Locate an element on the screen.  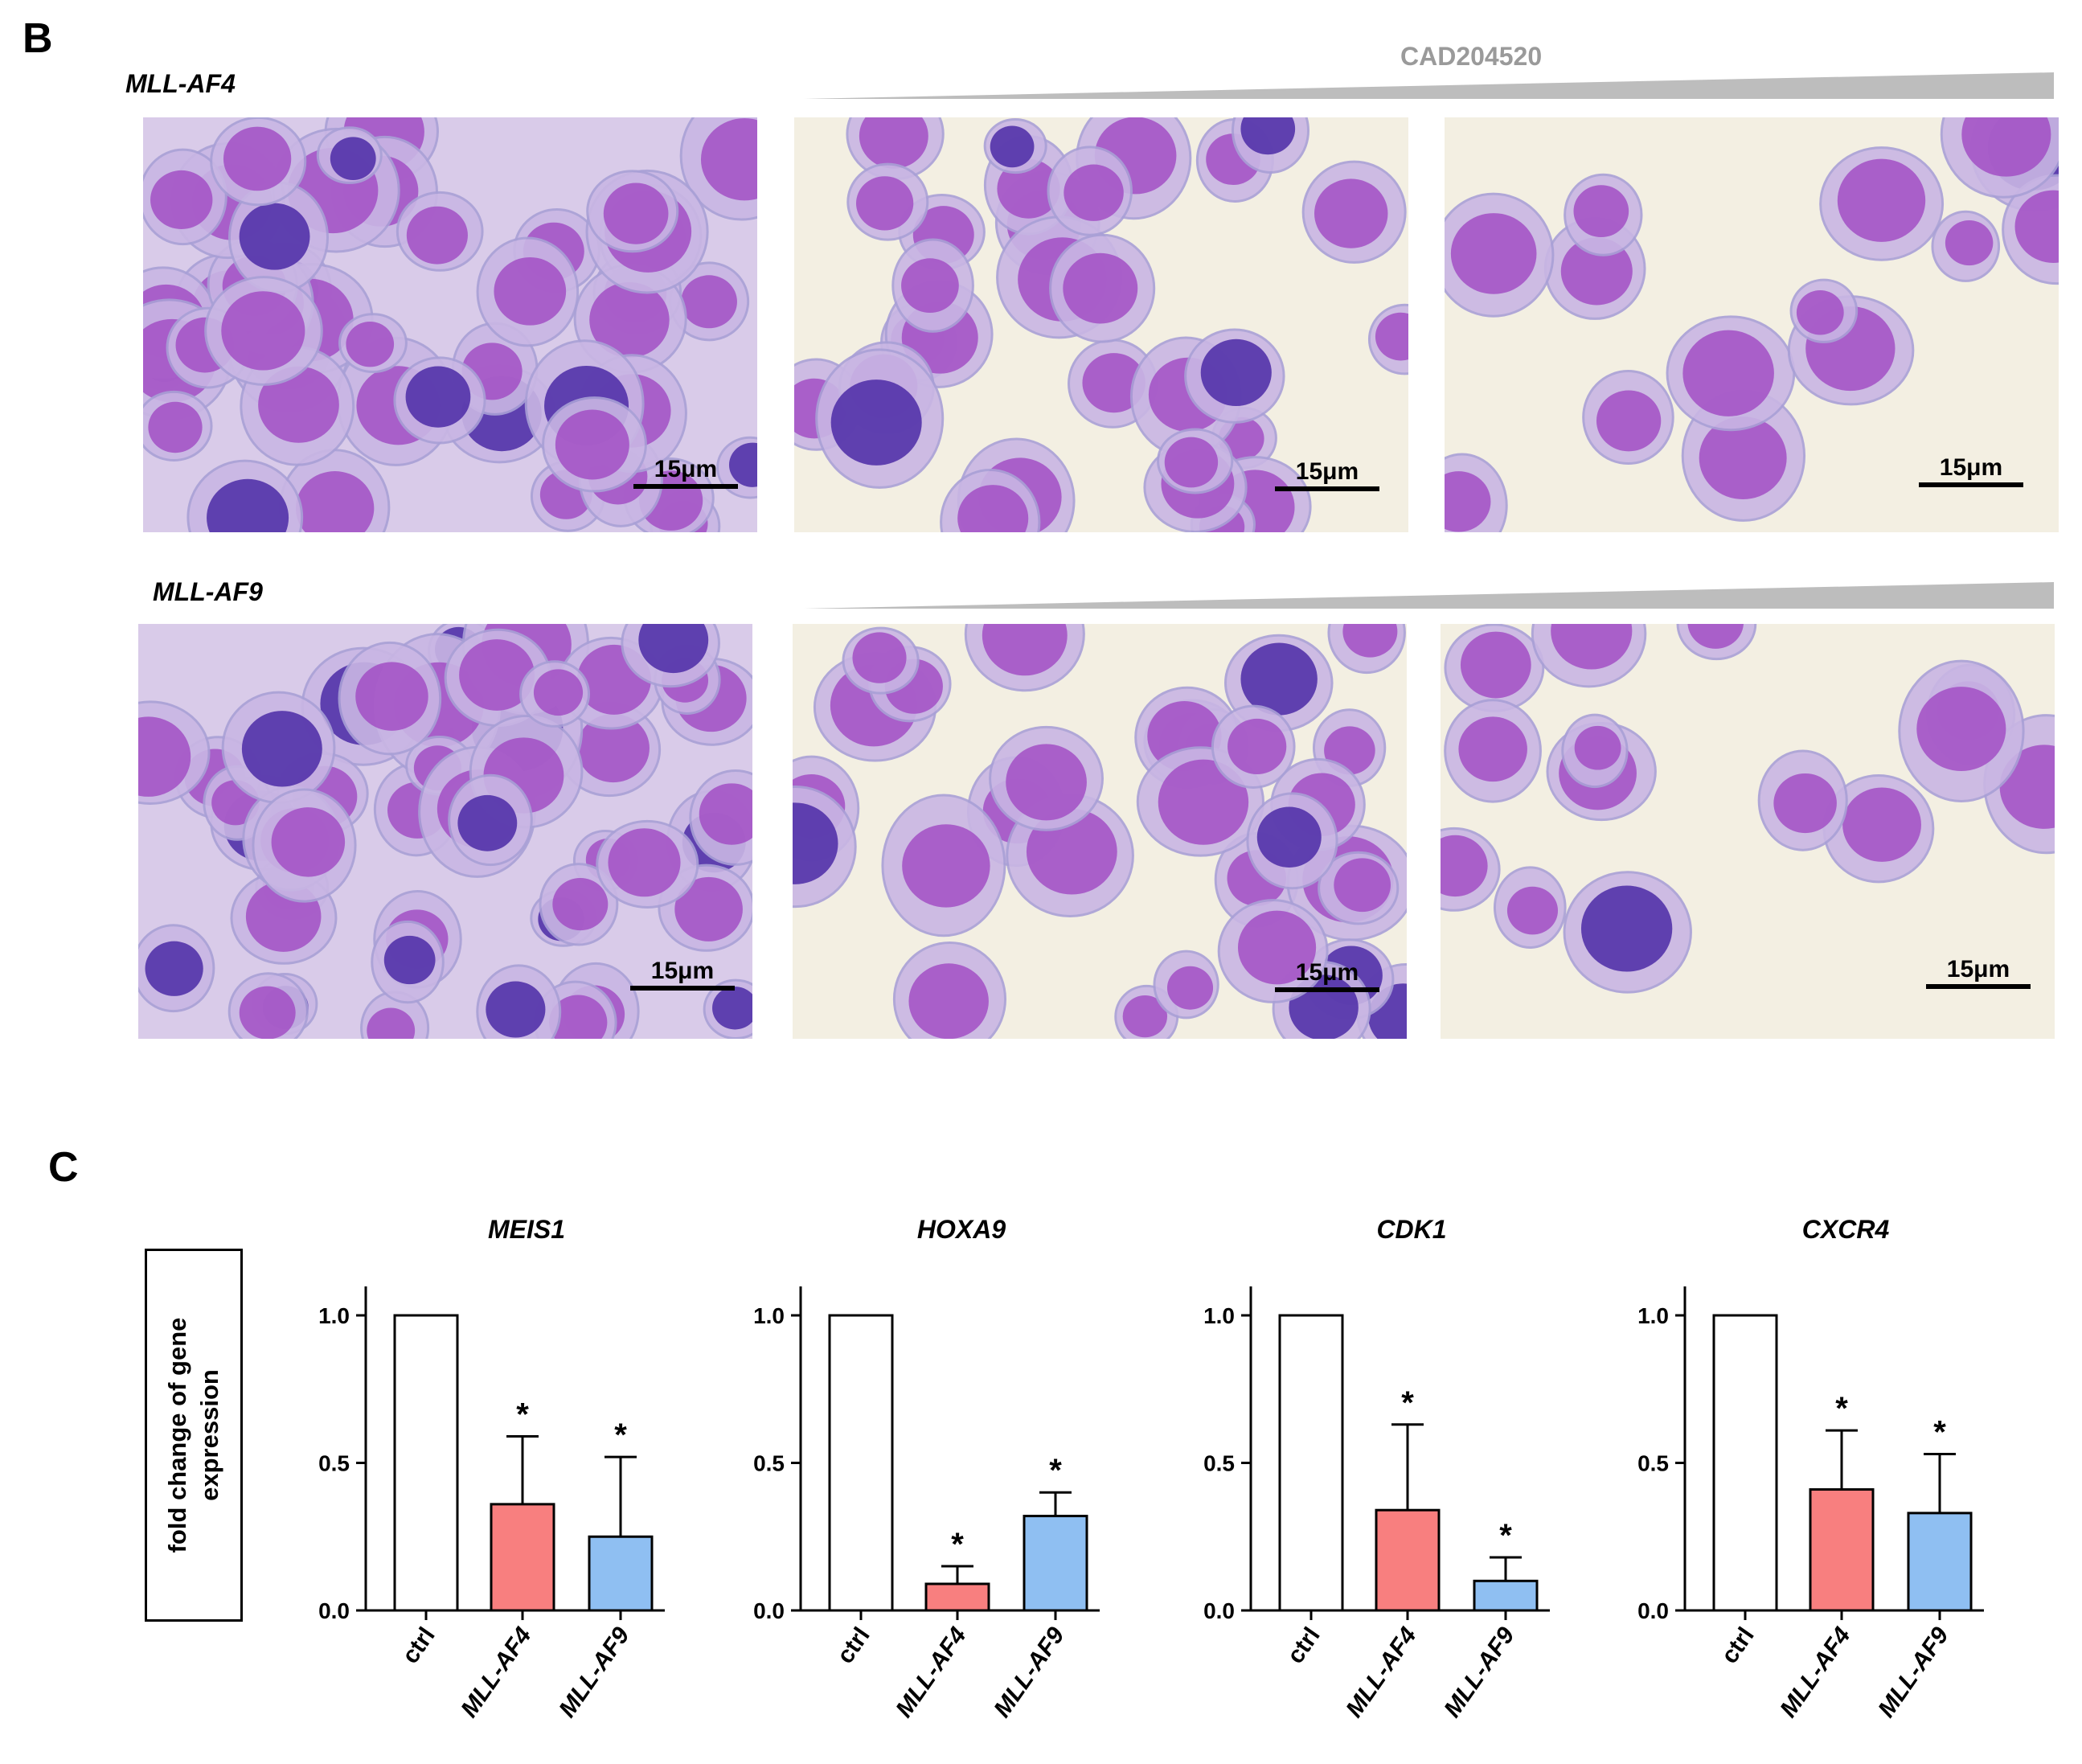
y-axis-label-box: fold change of gene expression is located at coordinates (194, 1435).